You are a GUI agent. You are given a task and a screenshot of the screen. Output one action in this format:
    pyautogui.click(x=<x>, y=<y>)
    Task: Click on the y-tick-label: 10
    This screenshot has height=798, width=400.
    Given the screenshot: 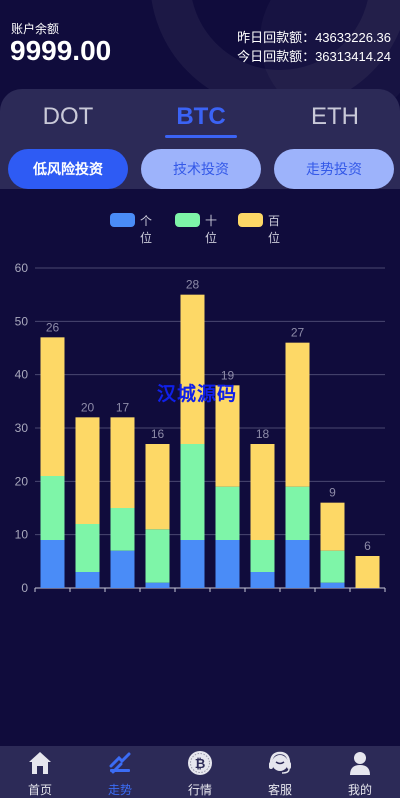 What is the action you would take?
    pyautogui.click(x=22, y=535)
    